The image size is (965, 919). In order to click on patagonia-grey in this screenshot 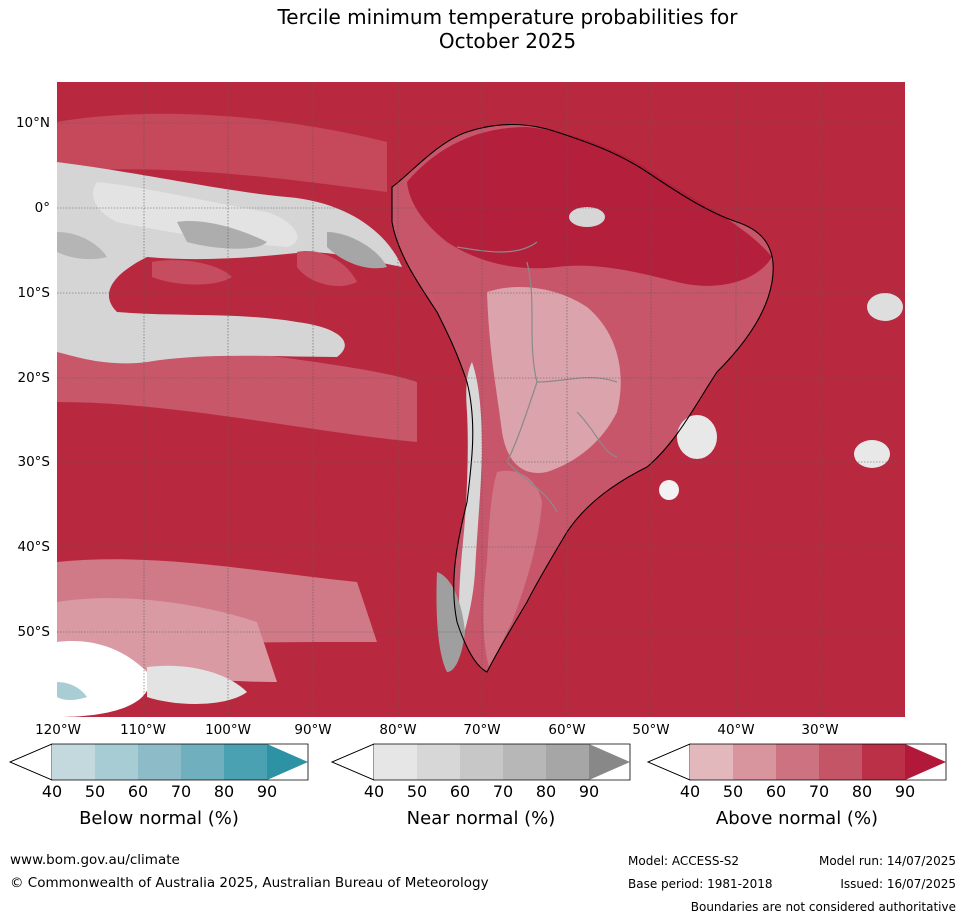, I will do `click(450, 622)`.